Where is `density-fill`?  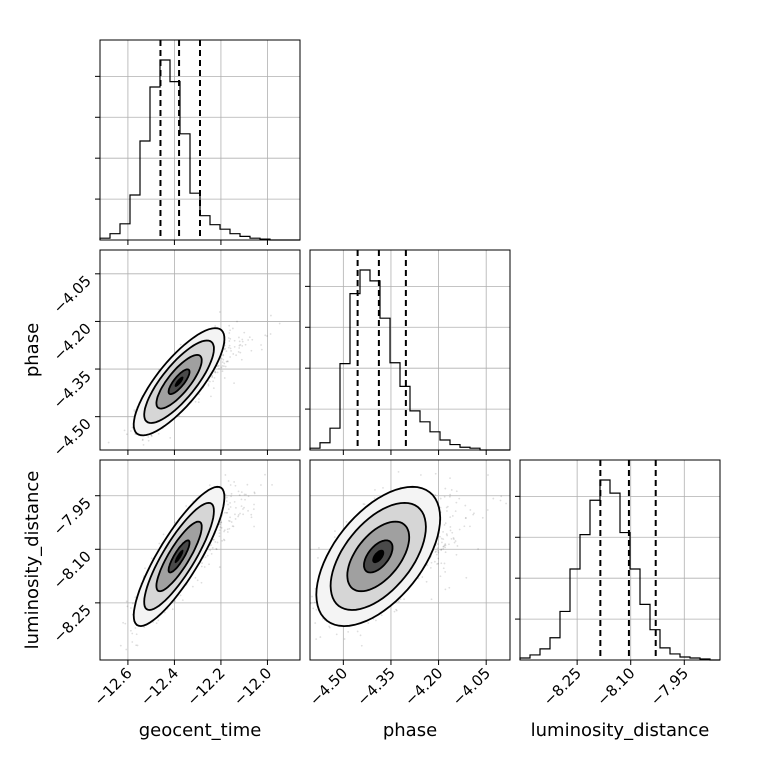 density-fill is located at coordinates (179, 381).